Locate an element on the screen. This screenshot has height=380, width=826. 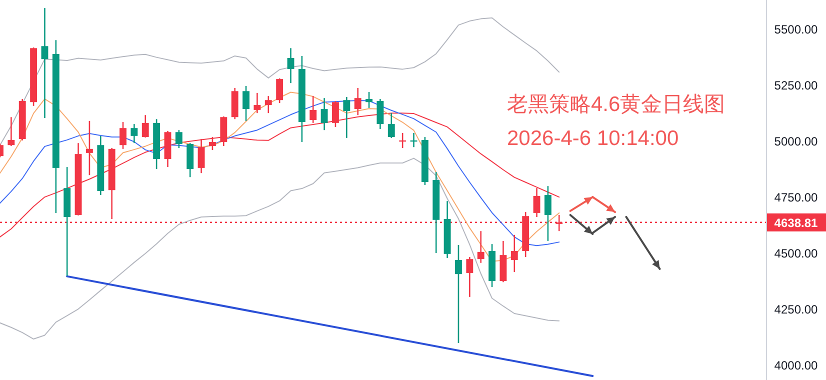
y-tick-label: 5000.00 is located at coordinates (796, 141).